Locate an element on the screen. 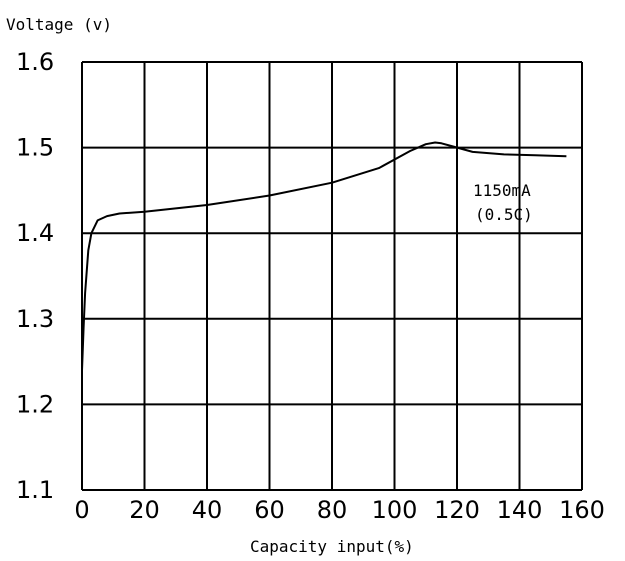 The width and height of the screenshot is (625, 561). x-tick-label: 160 is located at coordinates (582, 510).